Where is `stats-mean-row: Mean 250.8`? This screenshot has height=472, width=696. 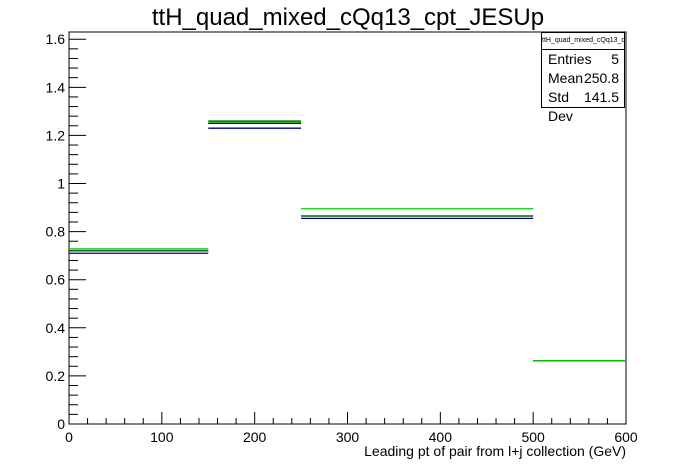
stats-mean-row: Mean 250.8 is located at coordinates (583, 78).